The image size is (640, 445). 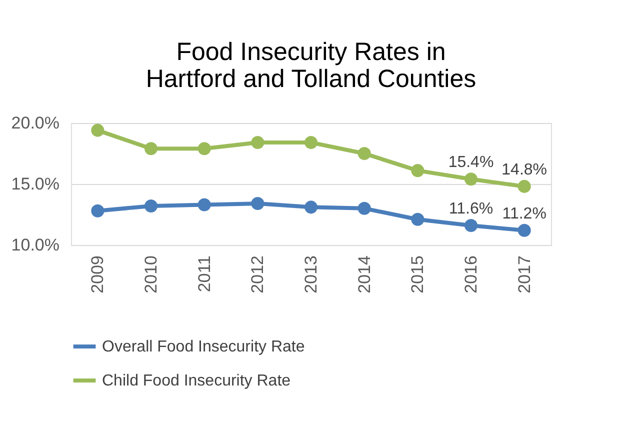 What do you see at coordinates (364, 275) in the screenshot?
I see `x-tick-label: 2014` at bounding box center [364, 275].